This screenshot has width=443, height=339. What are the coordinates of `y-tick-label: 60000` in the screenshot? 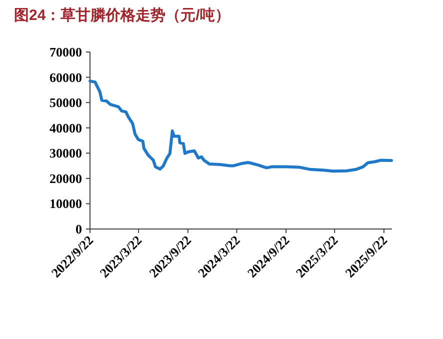 It's located at (66, 77).